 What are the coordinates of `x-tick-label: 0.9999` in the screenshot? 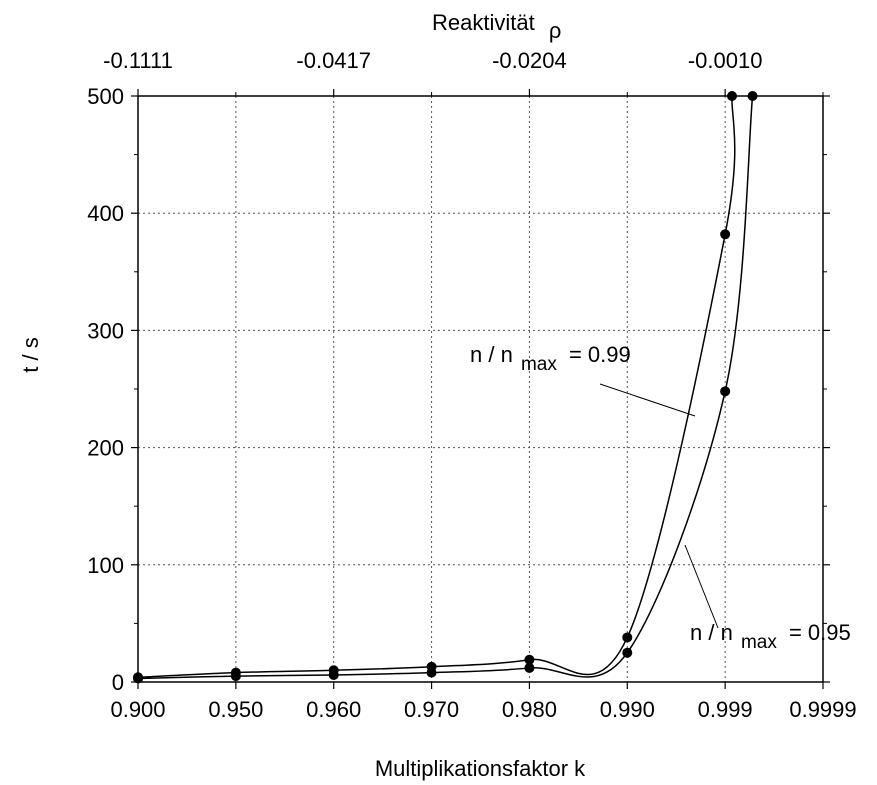 It's located at (822, 709).